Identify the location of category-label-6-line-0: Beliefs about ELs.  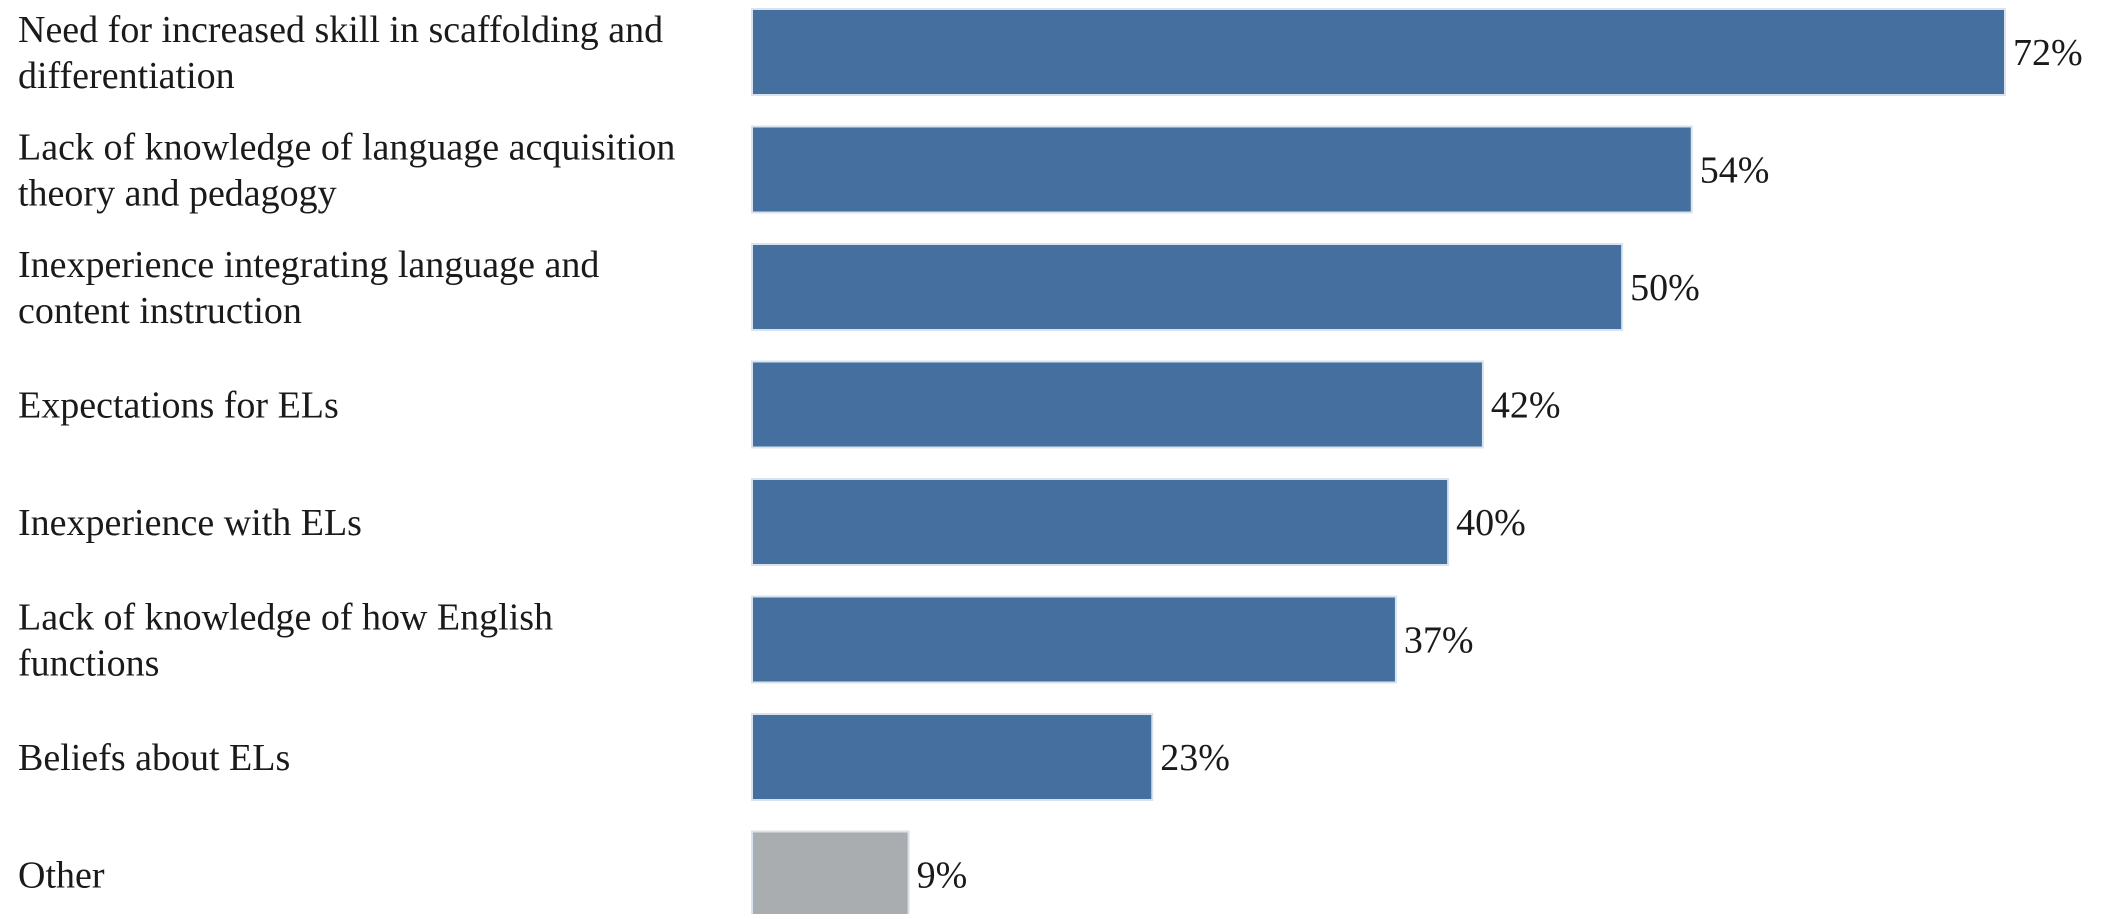
(154, 758).